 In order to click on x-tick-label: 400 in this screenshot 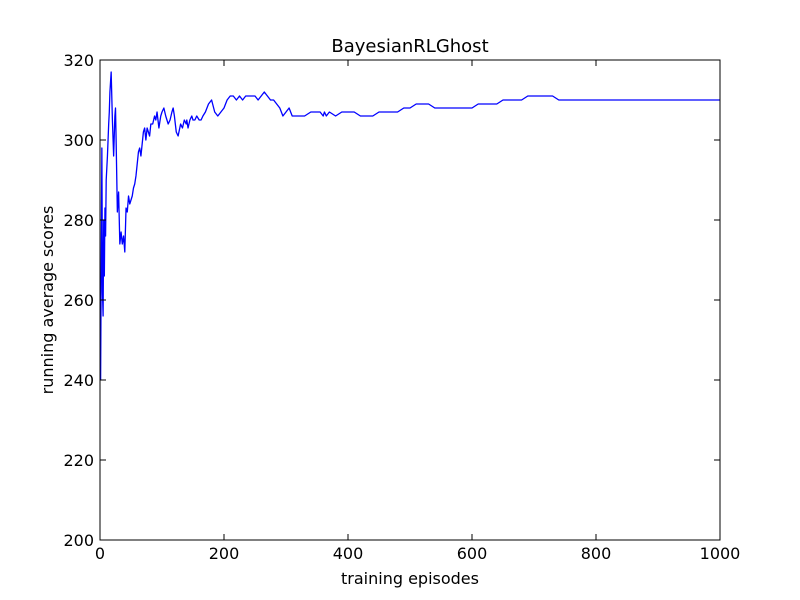, I will do `click(348, 553)`.